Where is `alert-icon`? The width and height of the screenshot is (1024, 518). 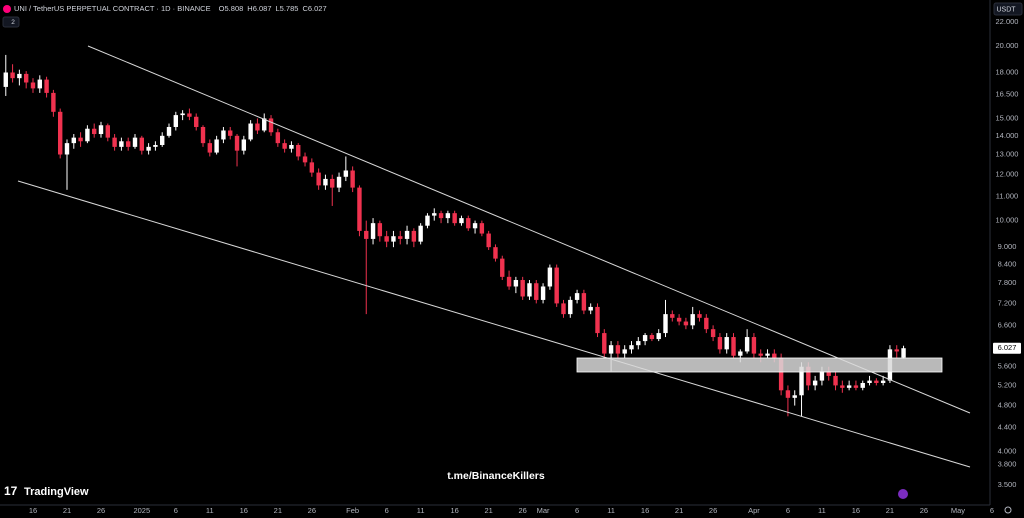 alert-icon is located at coordinates (903, 494).